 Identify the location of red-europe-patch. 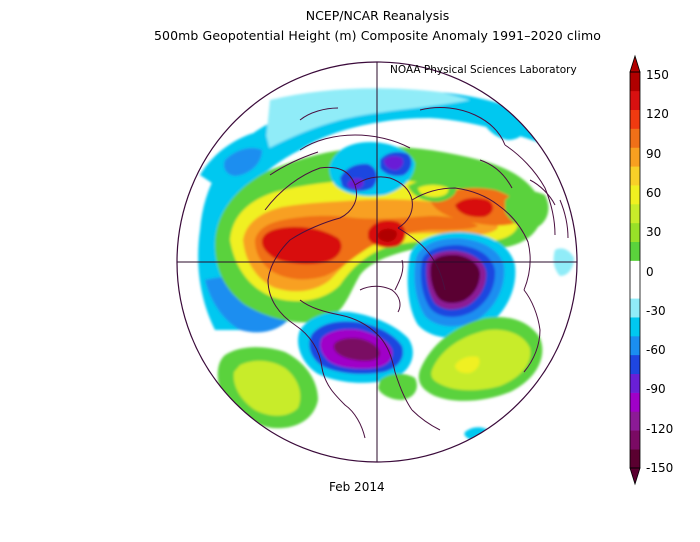
(474, 207).